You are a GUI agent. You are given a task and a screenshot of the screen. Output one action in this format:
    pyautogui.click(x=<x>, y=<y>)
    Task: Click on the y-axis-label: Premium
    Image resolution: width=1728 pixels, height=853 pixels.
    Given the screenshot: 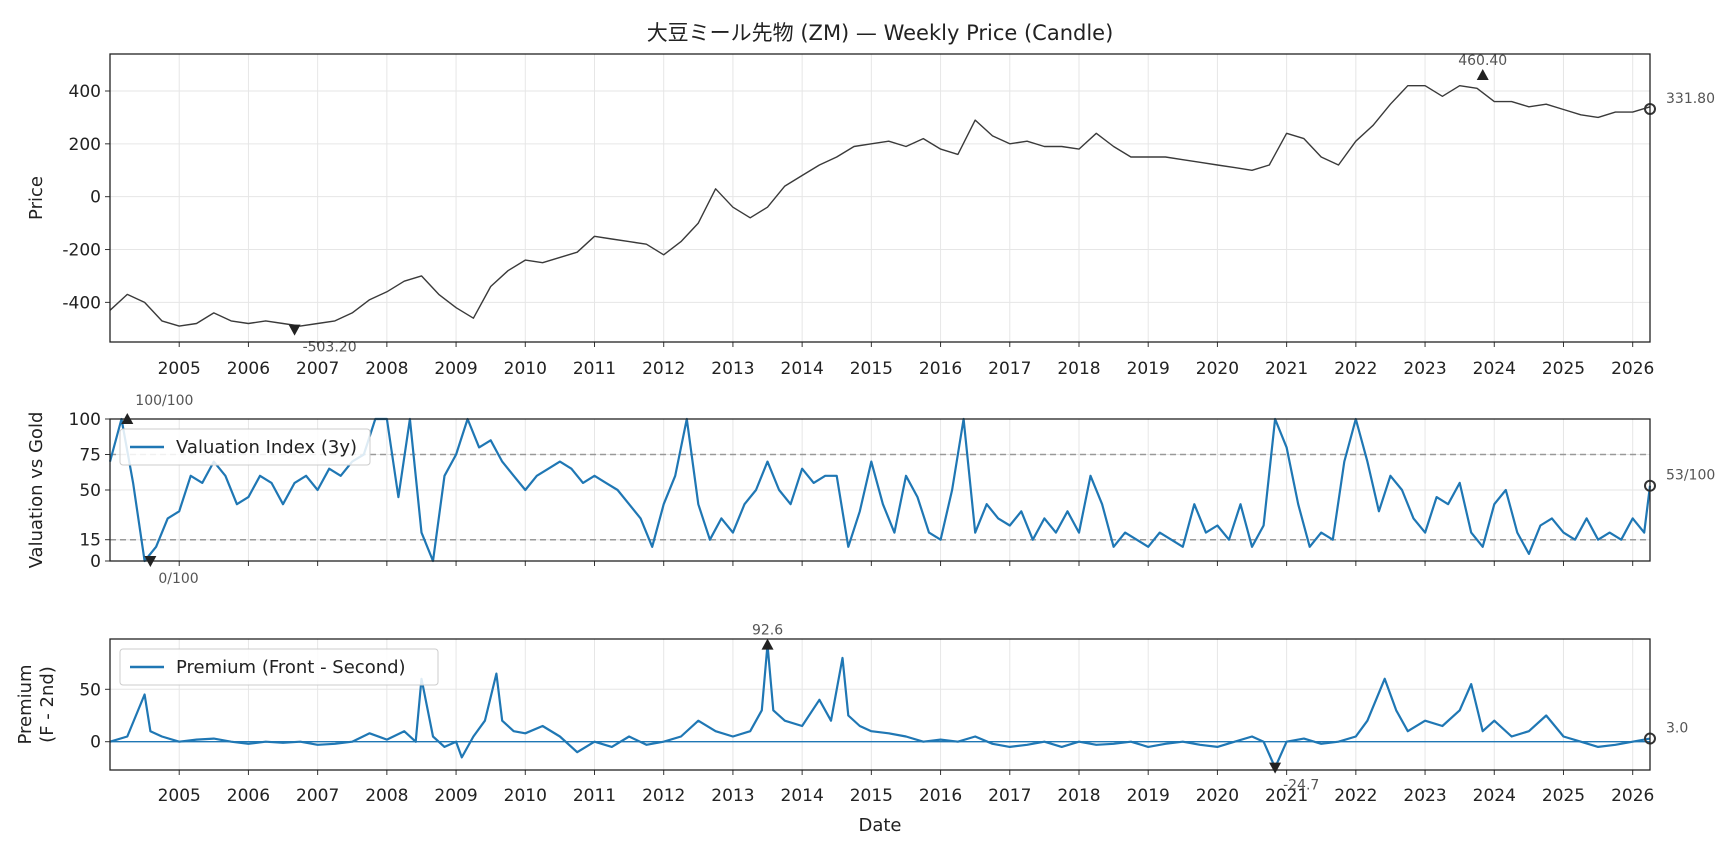 What is the action you would take?
    pyautogui.click(x=25, y=704)
    